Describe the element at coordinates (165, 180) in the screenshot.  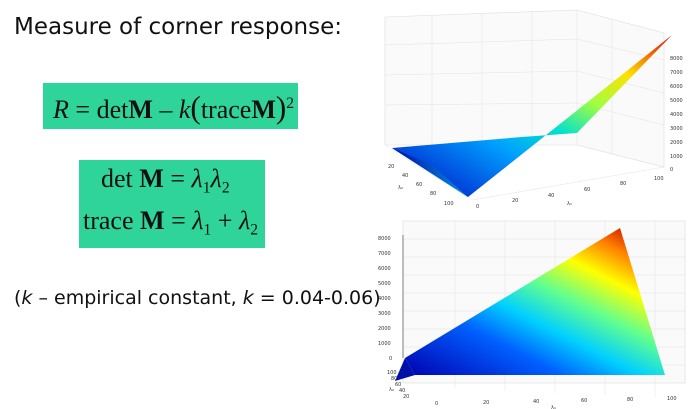
I see `det-equation-line: det M = λ1λ2` at that location.